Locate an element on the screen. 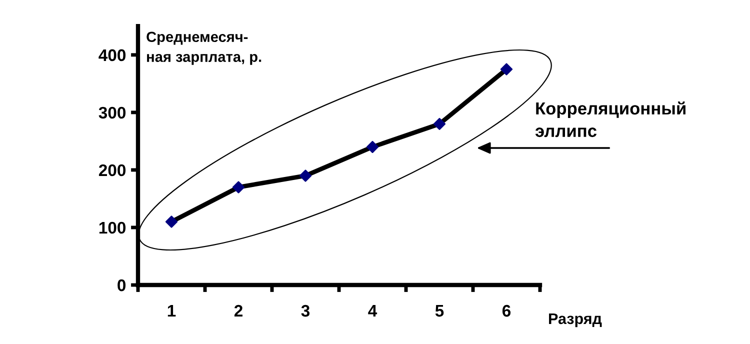 This screenshot has width=750, height=344. x-tick-label: 4 is located at coordinates (373, 311).